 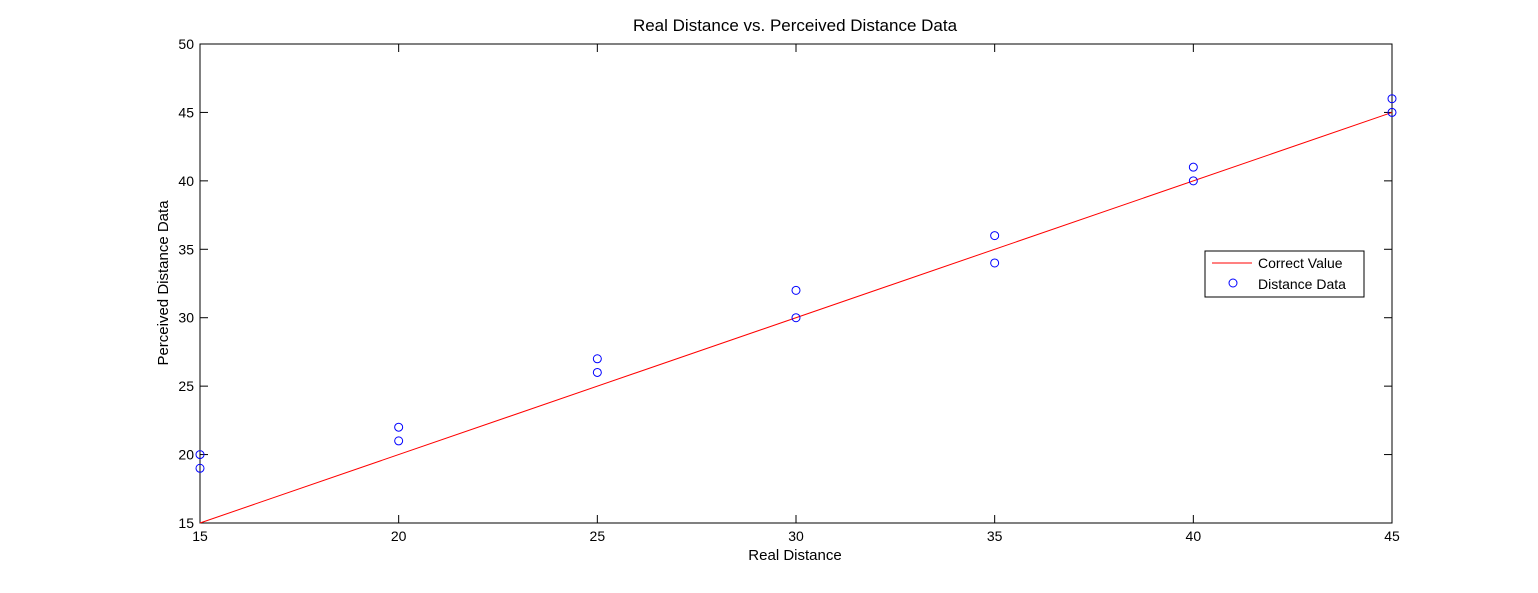 What do you see at coordinates (186, 112) in the screenshot?
I see `y-tick-label: 45` at bounding box center [186, 112].